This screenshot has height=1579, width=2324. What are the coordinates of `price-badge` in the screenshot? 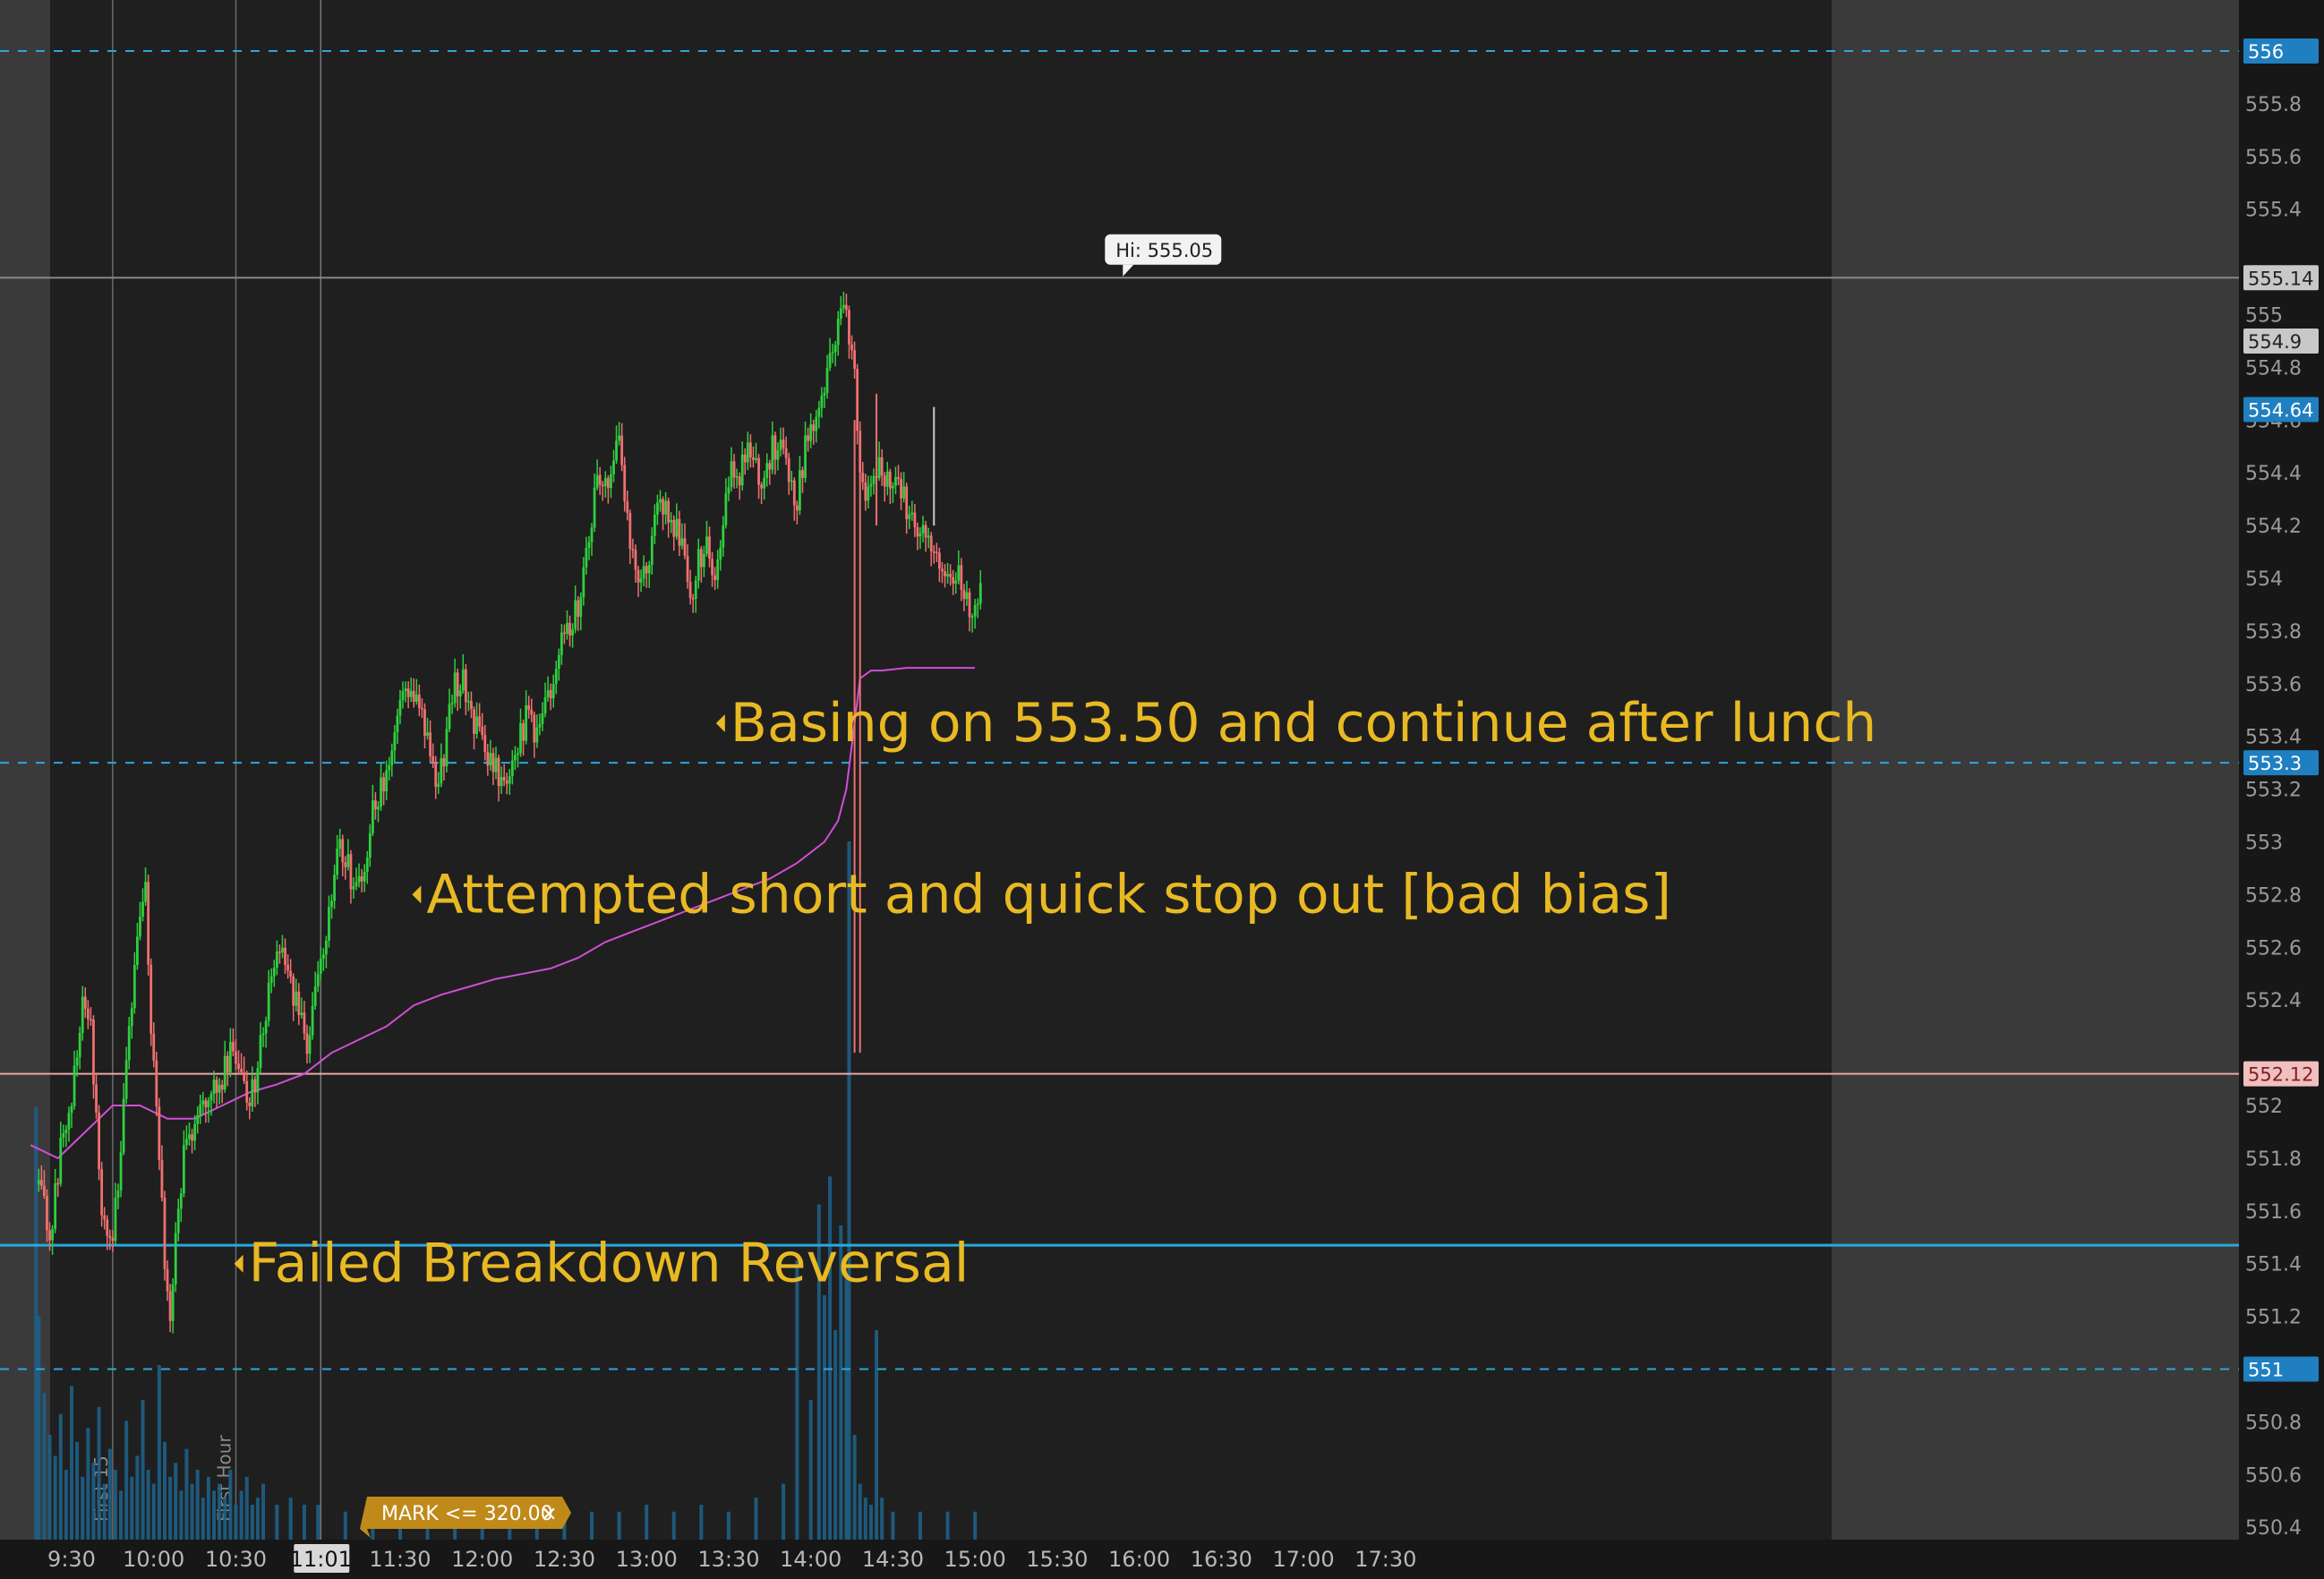 It's located at (2281, 51).